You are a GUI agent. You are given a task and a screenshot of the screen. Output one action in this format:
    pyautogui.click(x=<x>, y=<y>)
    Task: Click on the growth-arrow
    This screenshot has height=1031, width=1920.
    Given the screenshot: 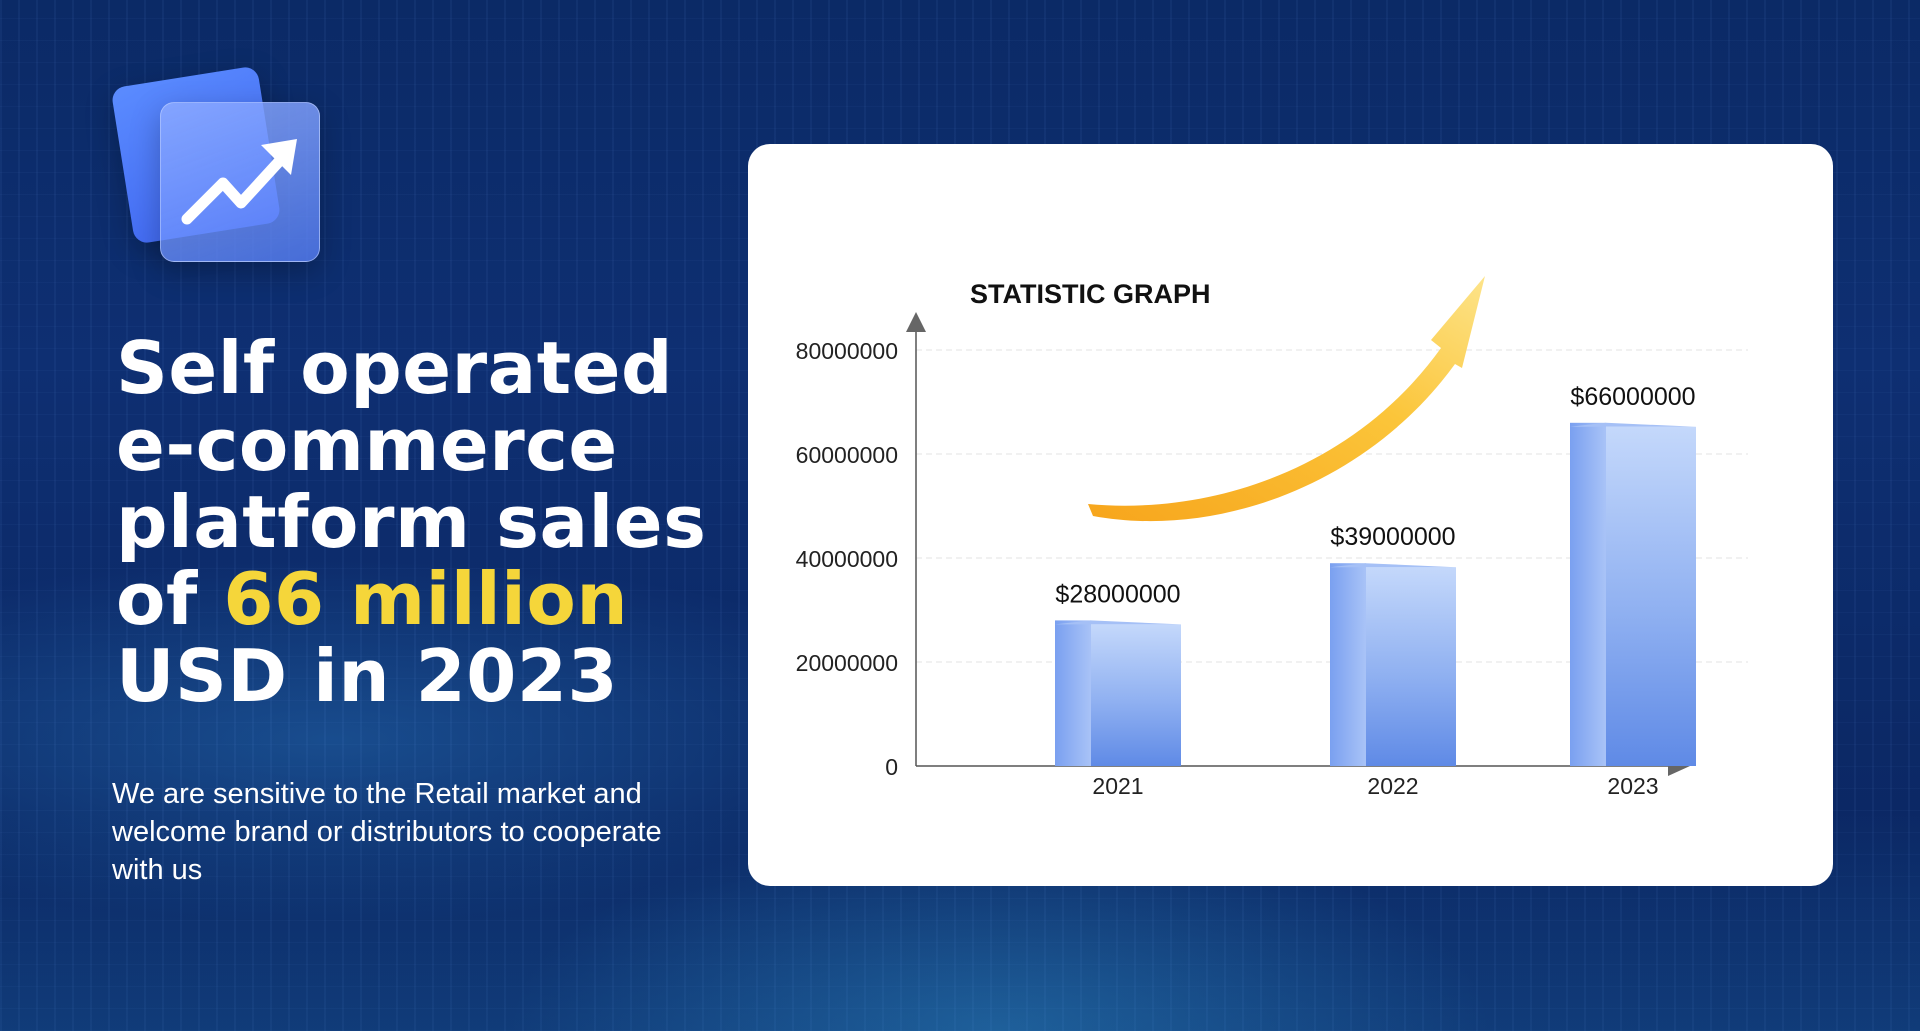 What is the action you would take?
    pyautogui.click(x=1286, y=399)
    